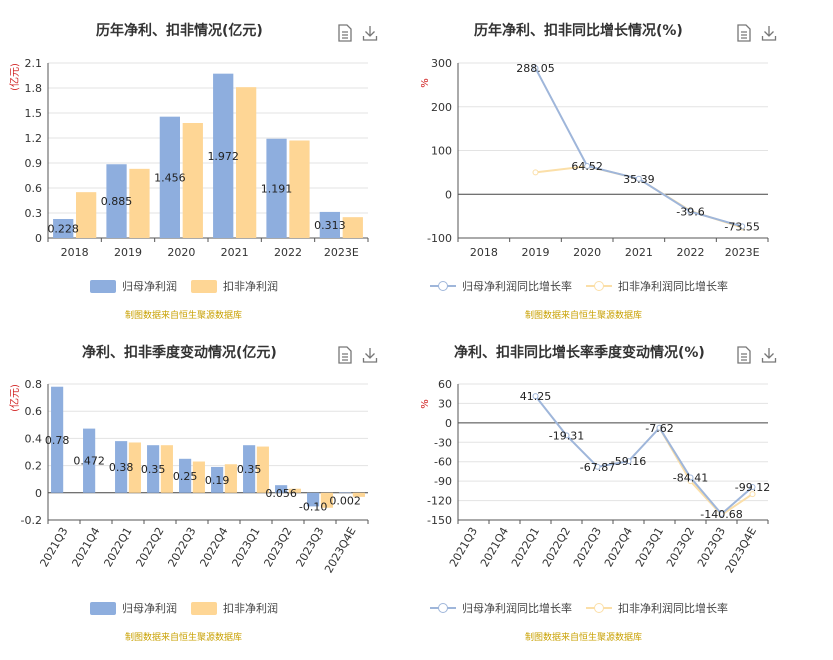  I want to click on x-tick-label: 2018, so click(484, 252).